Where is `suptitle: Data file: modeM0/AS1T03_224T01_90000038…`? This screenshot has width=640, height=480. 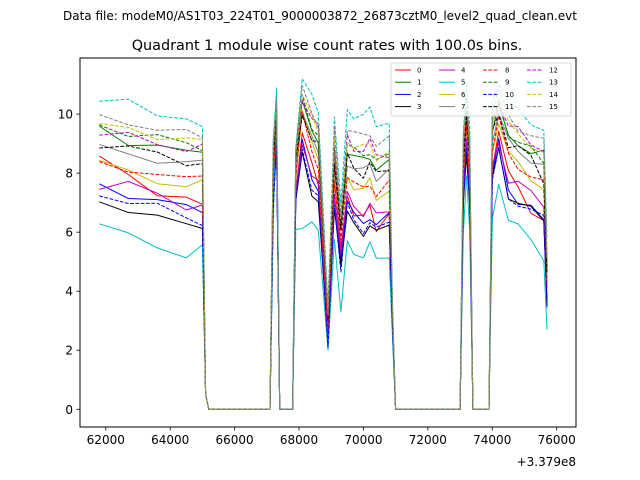
suptitle: Data file: modeM0/AS1T03_224T01_90000038… is located at coordinates (320, 16).